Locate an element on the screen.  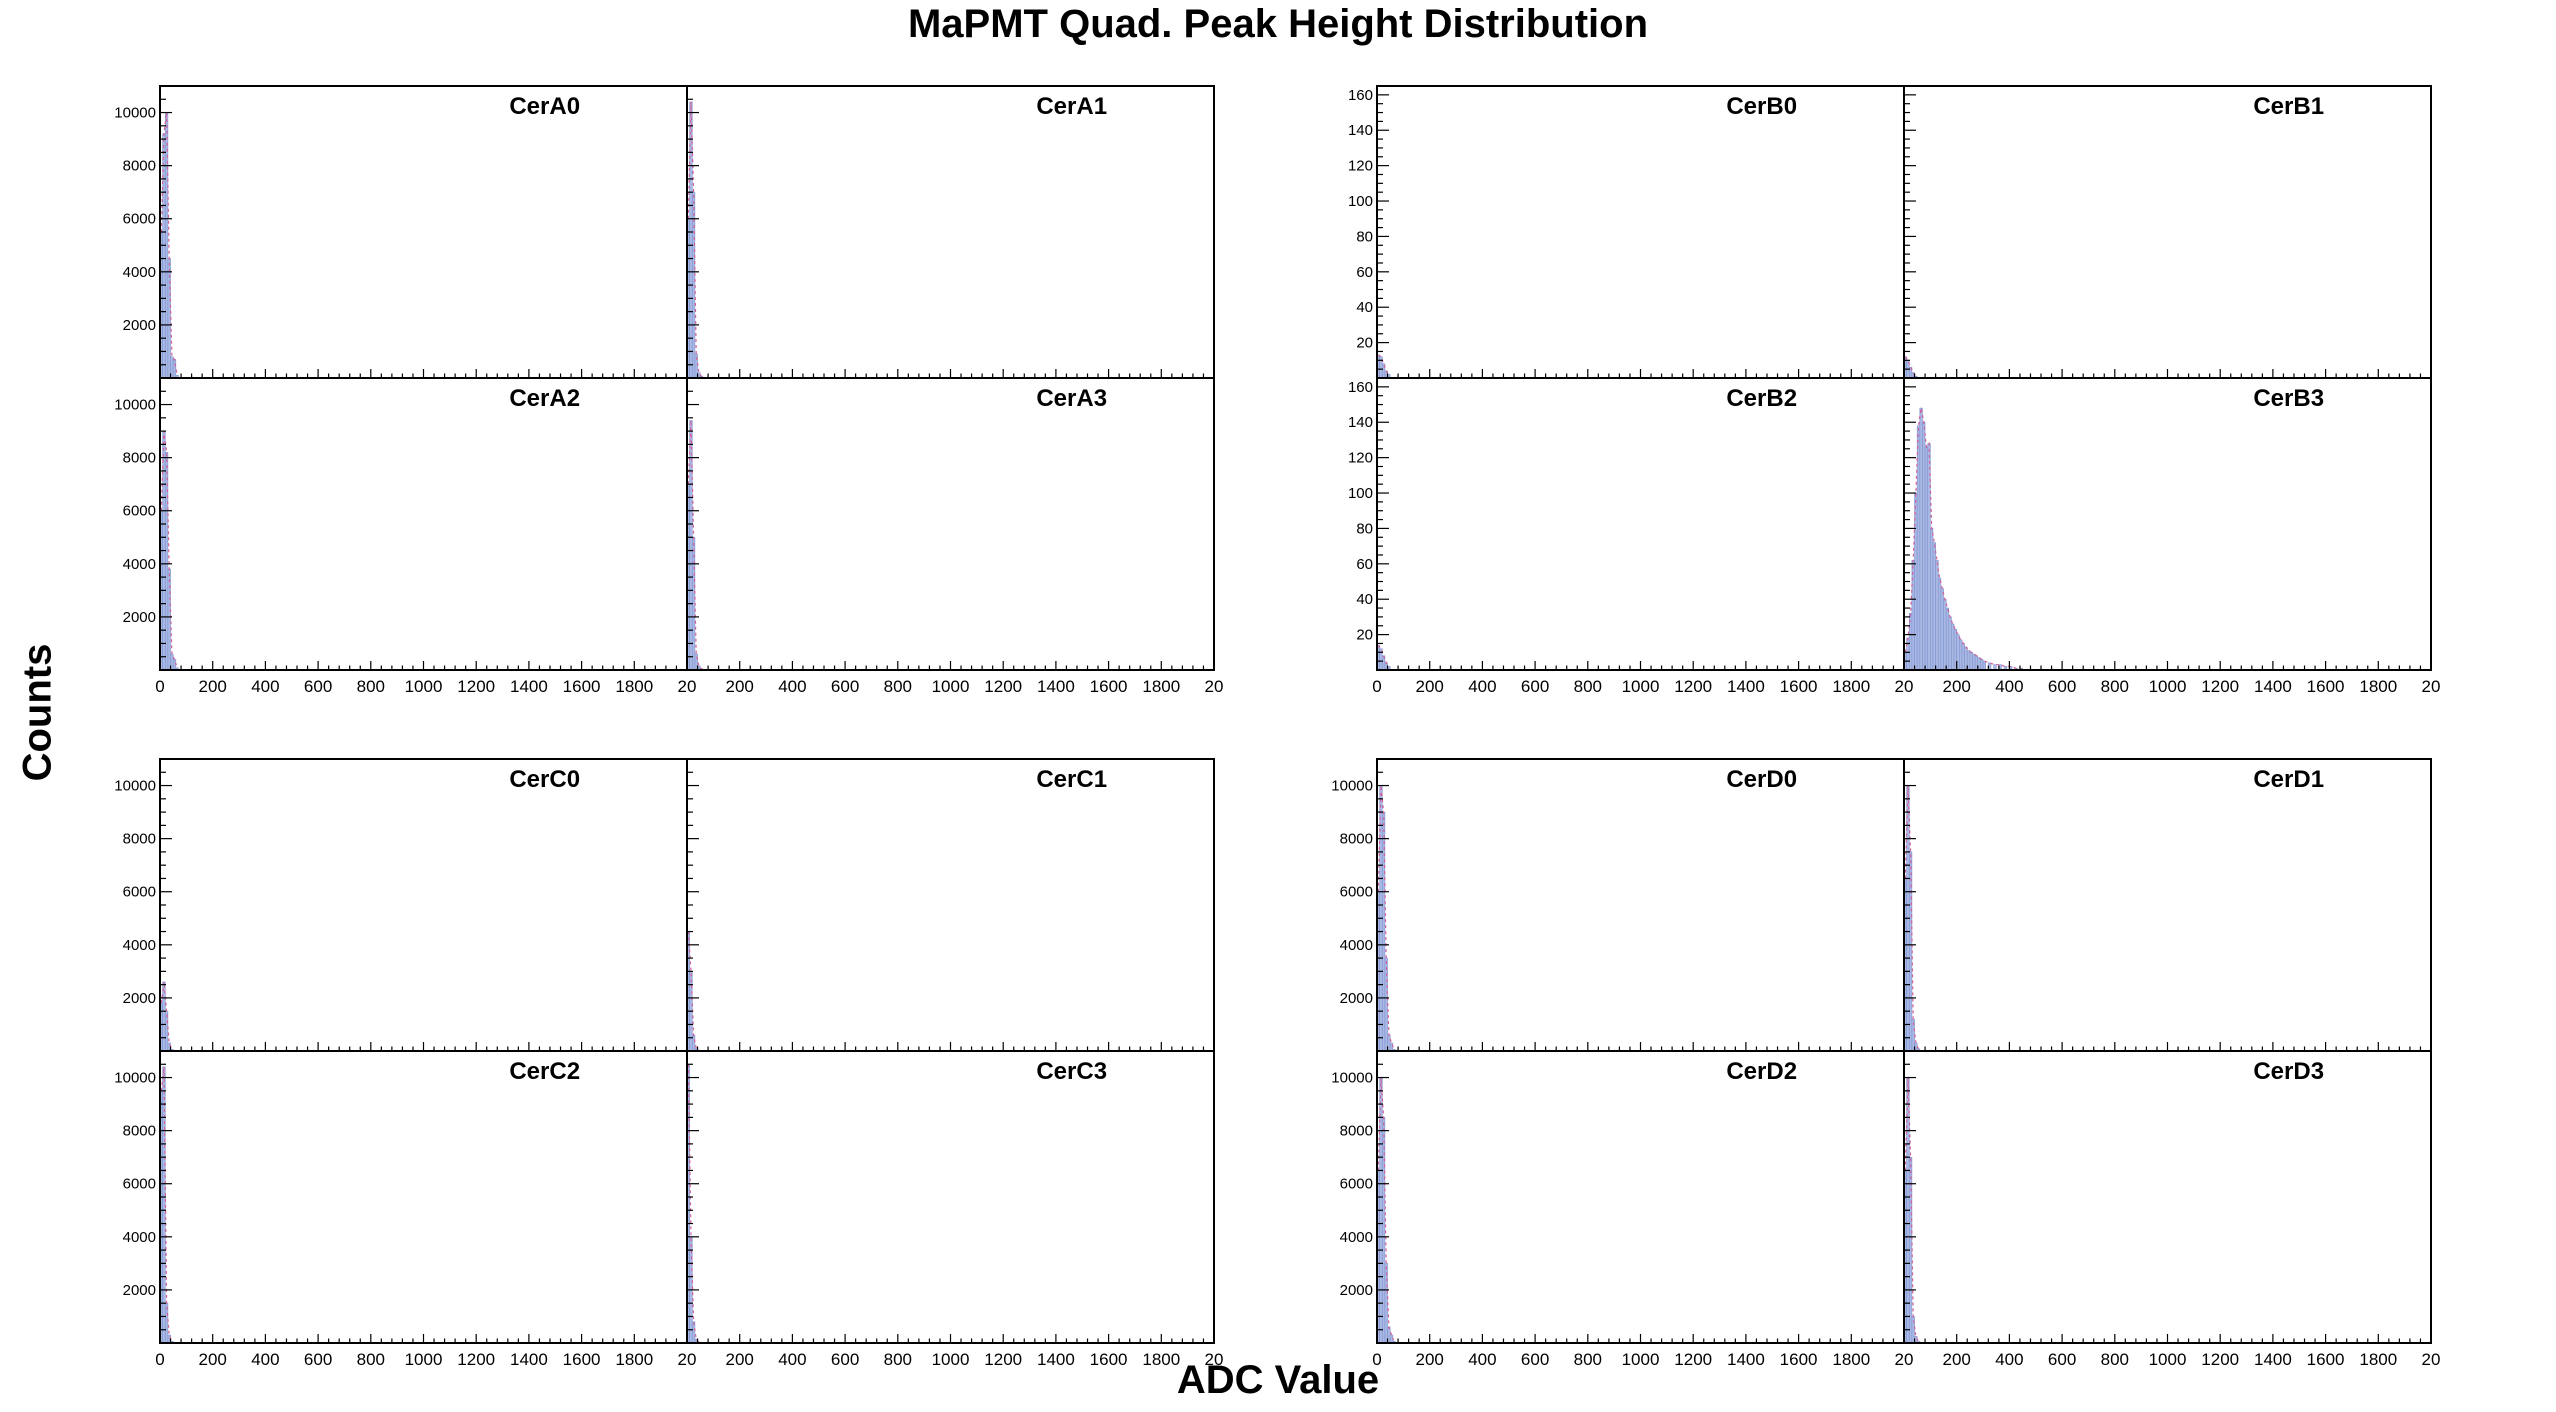
cerb3-x-tick-label: 400 is located at coordinates (2009, 686).